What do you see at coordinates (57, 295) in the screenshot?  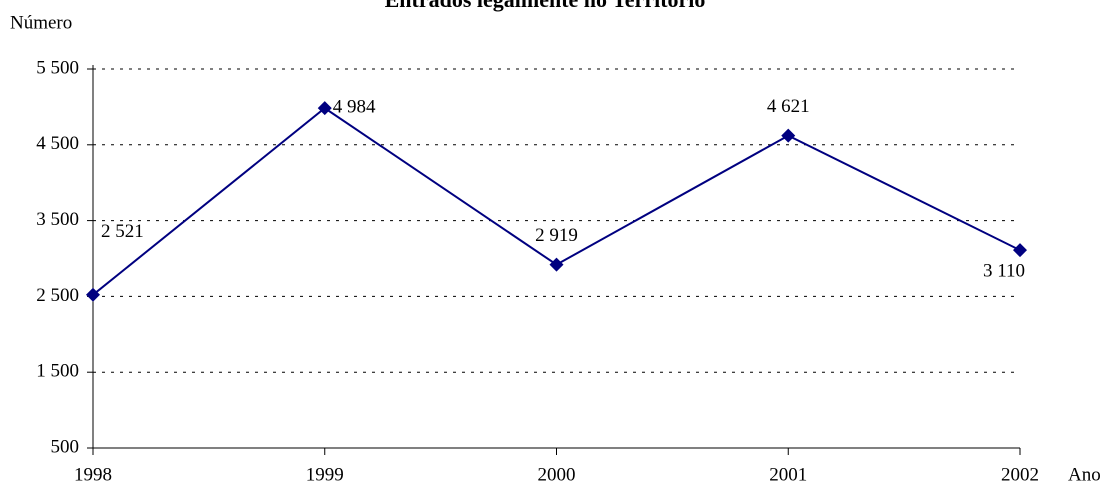 I see `y-tick-label: 2 500` at bounding box center [57, 295].